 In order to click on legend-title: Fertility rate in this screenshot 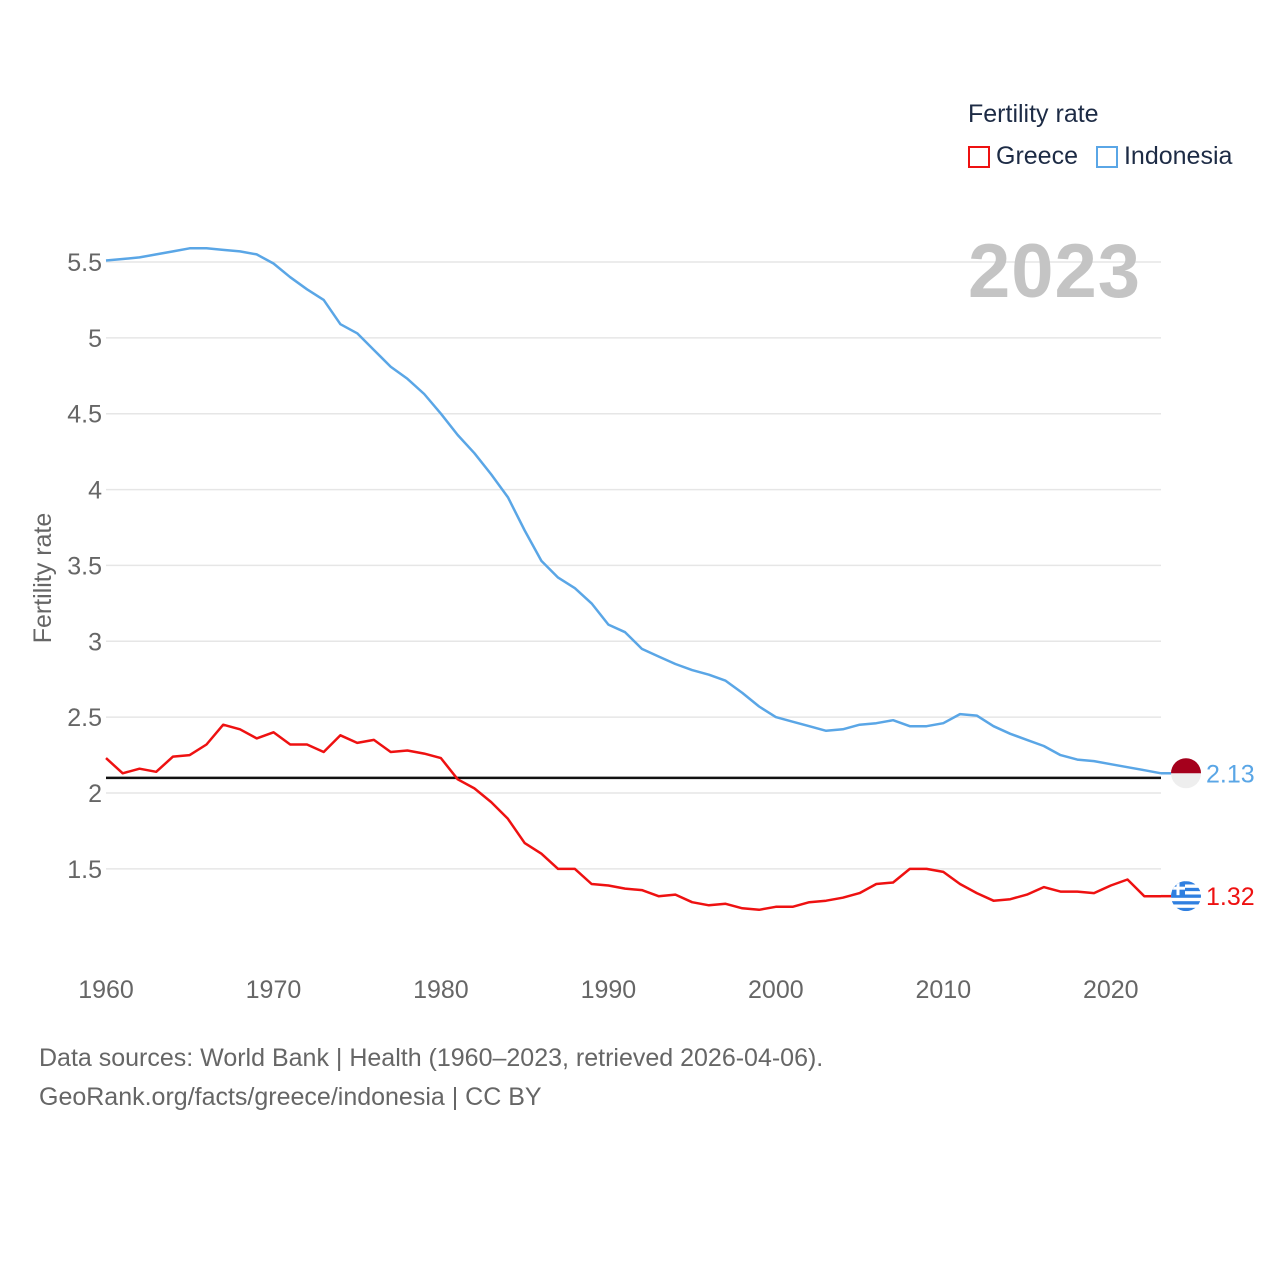, I will do `click(1033, 114)`.